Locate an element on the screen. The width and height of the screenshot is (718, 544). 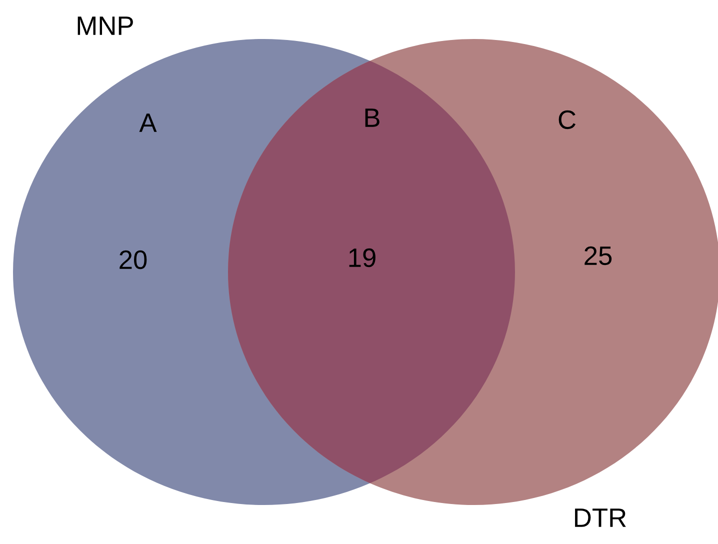
category-label: A is located at coordinates (148, 123).